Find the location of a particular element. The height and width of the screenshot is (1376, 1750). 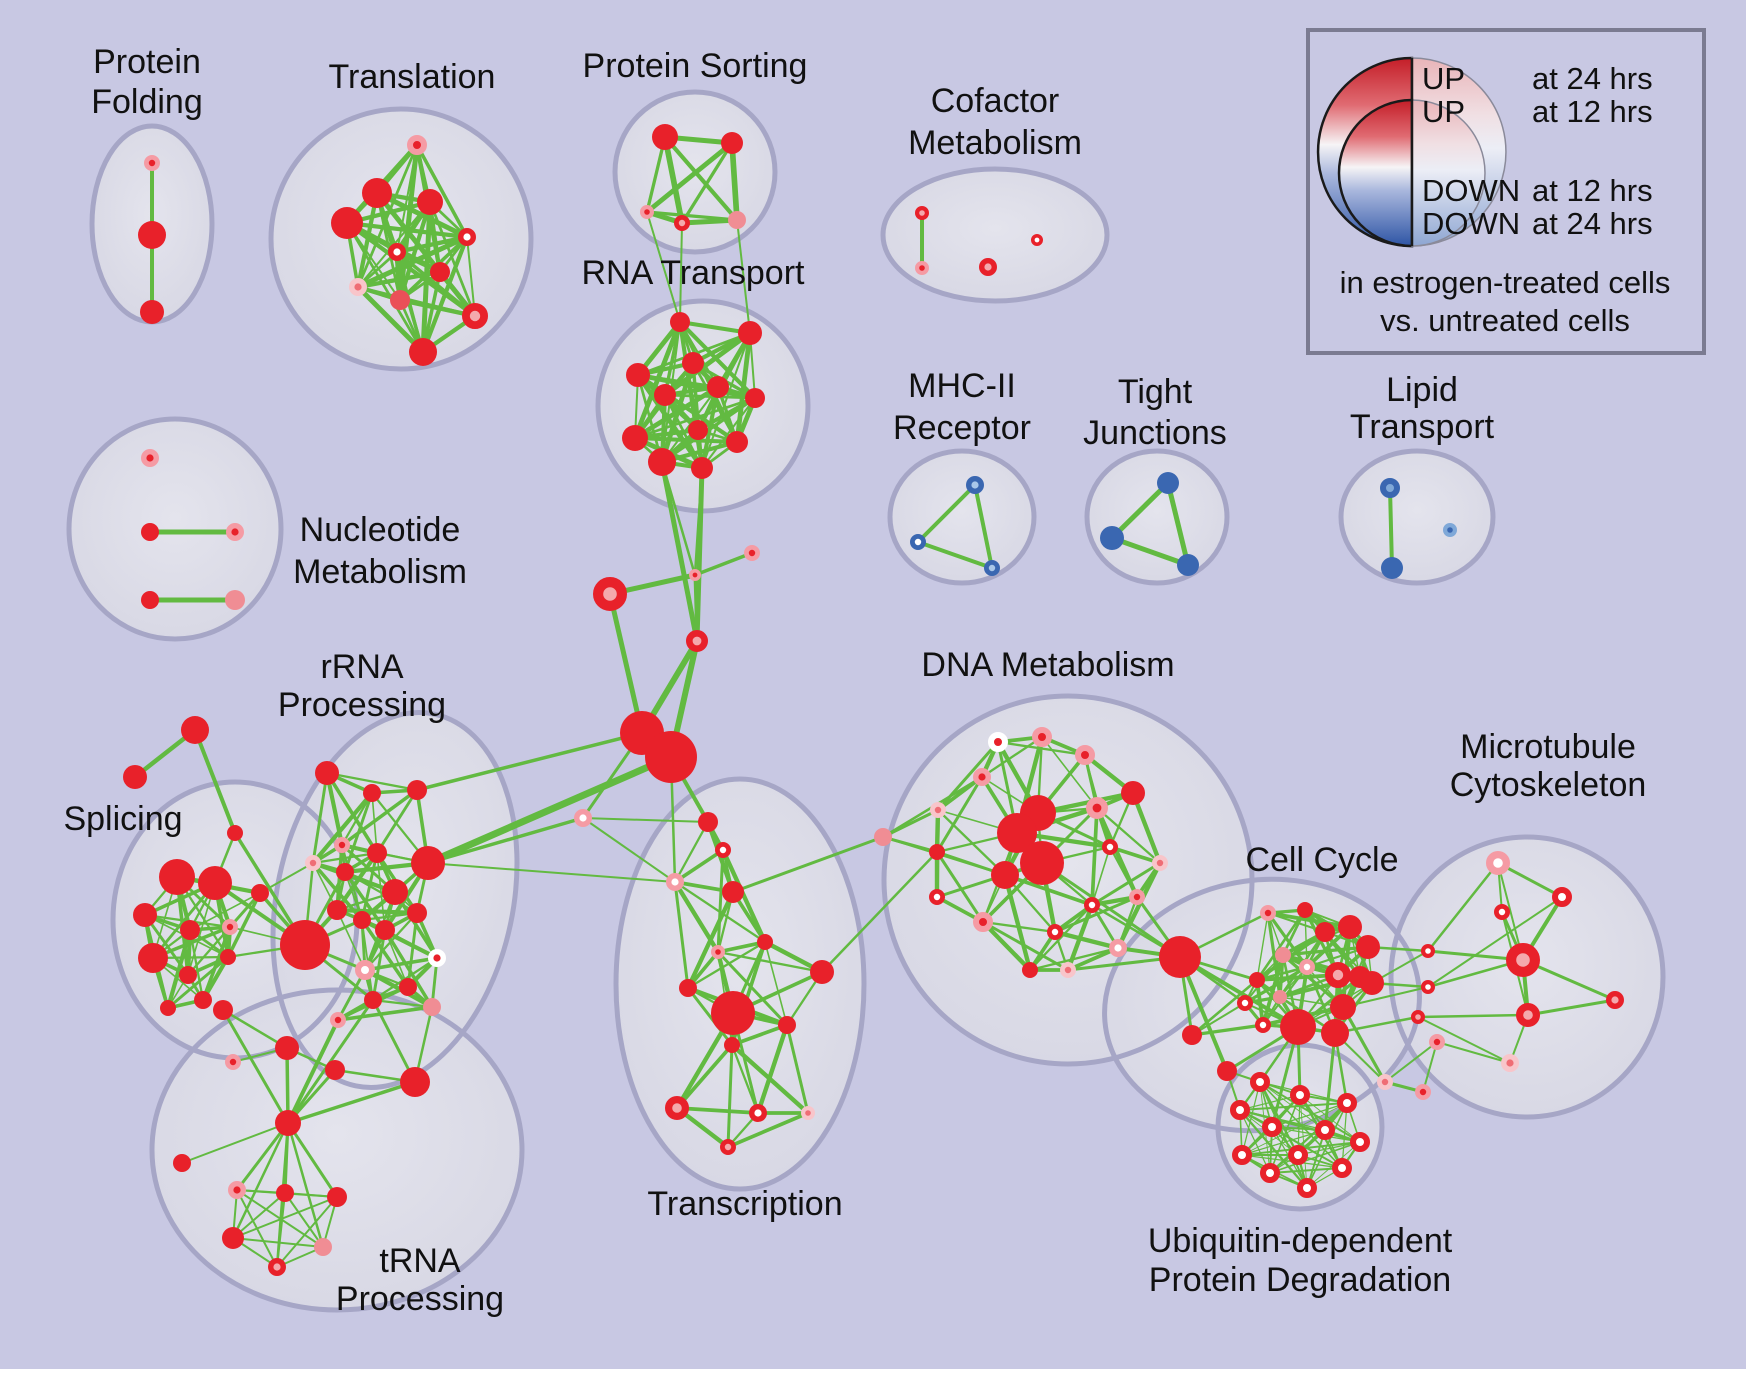

cluster-outline-rrna-processing is located at coordinates (395, 900).